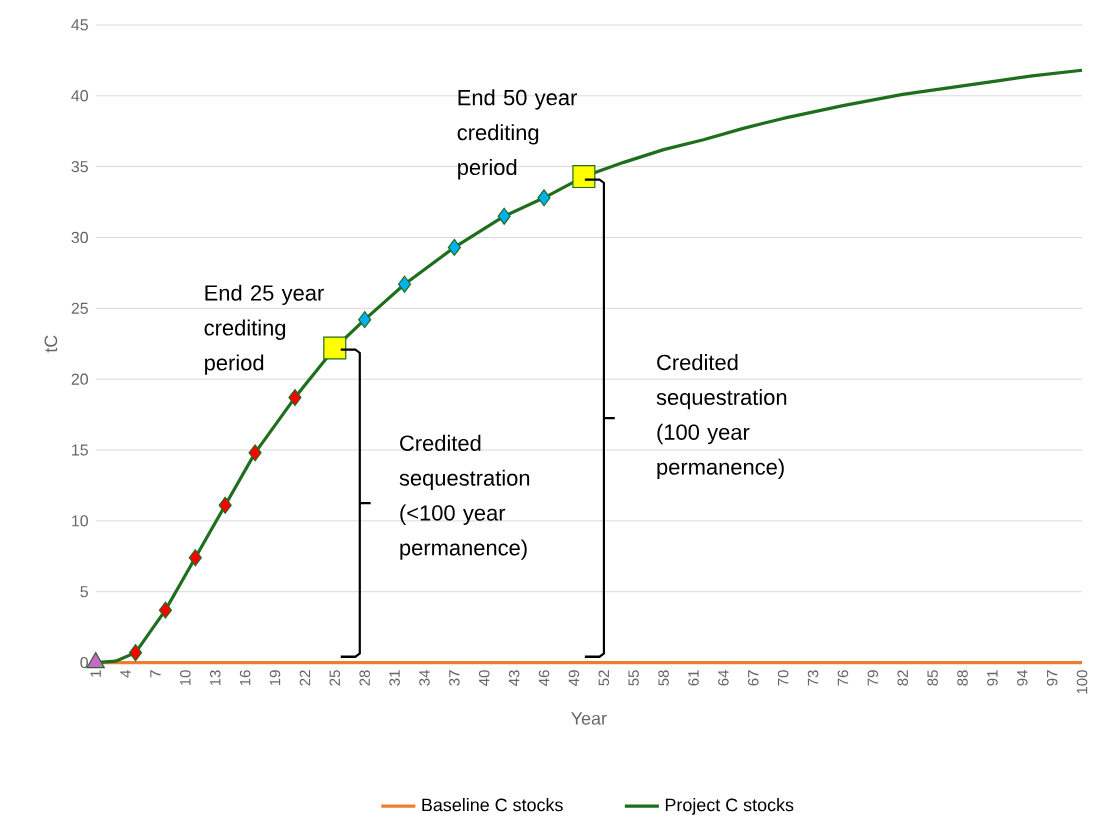 The height and width of the screenshot is (822, 1094). Describe the element at coordinates (215, 678) in the screenshot. I see `x-tick-label: 13` at that location.